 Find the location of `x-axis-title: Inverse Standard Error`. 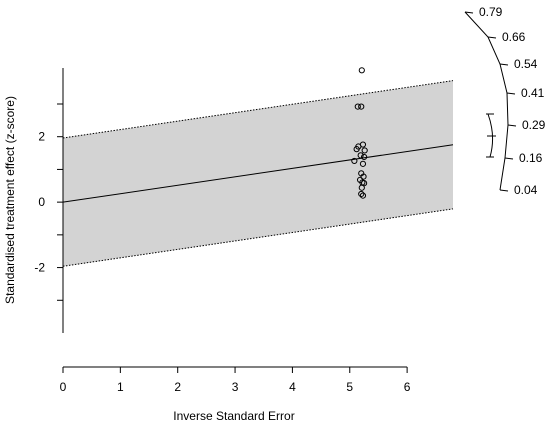

x-axis-title: Inverse Standard Error is located at coordinates (233, 416).